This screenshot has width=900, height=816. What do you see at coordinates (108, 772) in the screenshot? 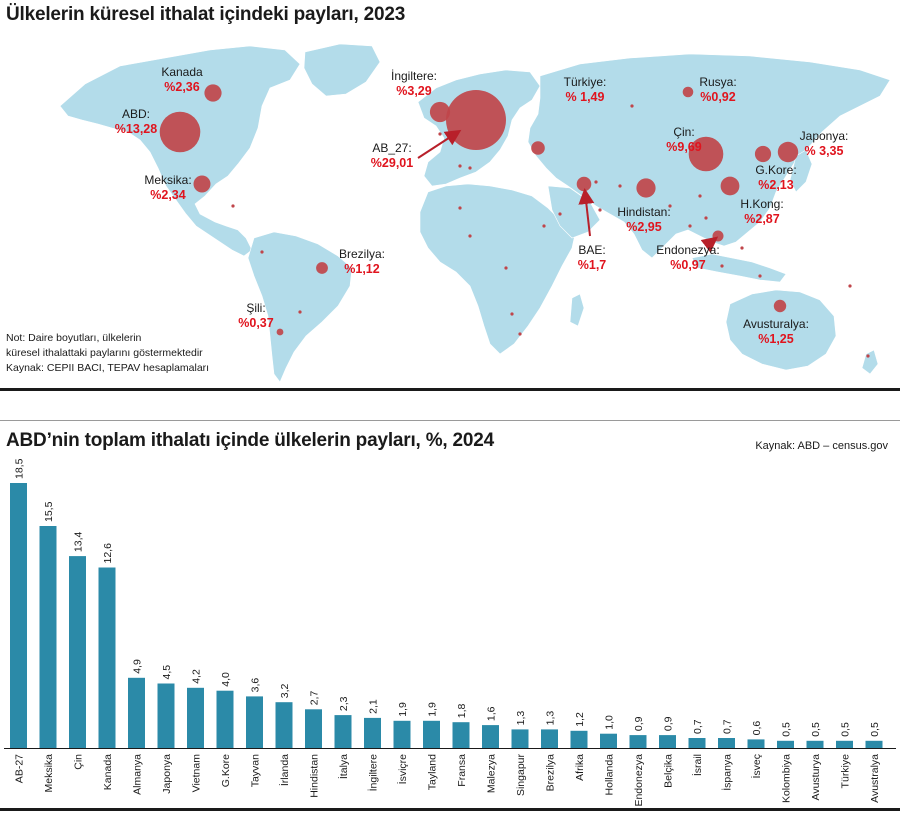
I see `bar-category-label-kanada: Kanada` at bounding box center [108, 772].